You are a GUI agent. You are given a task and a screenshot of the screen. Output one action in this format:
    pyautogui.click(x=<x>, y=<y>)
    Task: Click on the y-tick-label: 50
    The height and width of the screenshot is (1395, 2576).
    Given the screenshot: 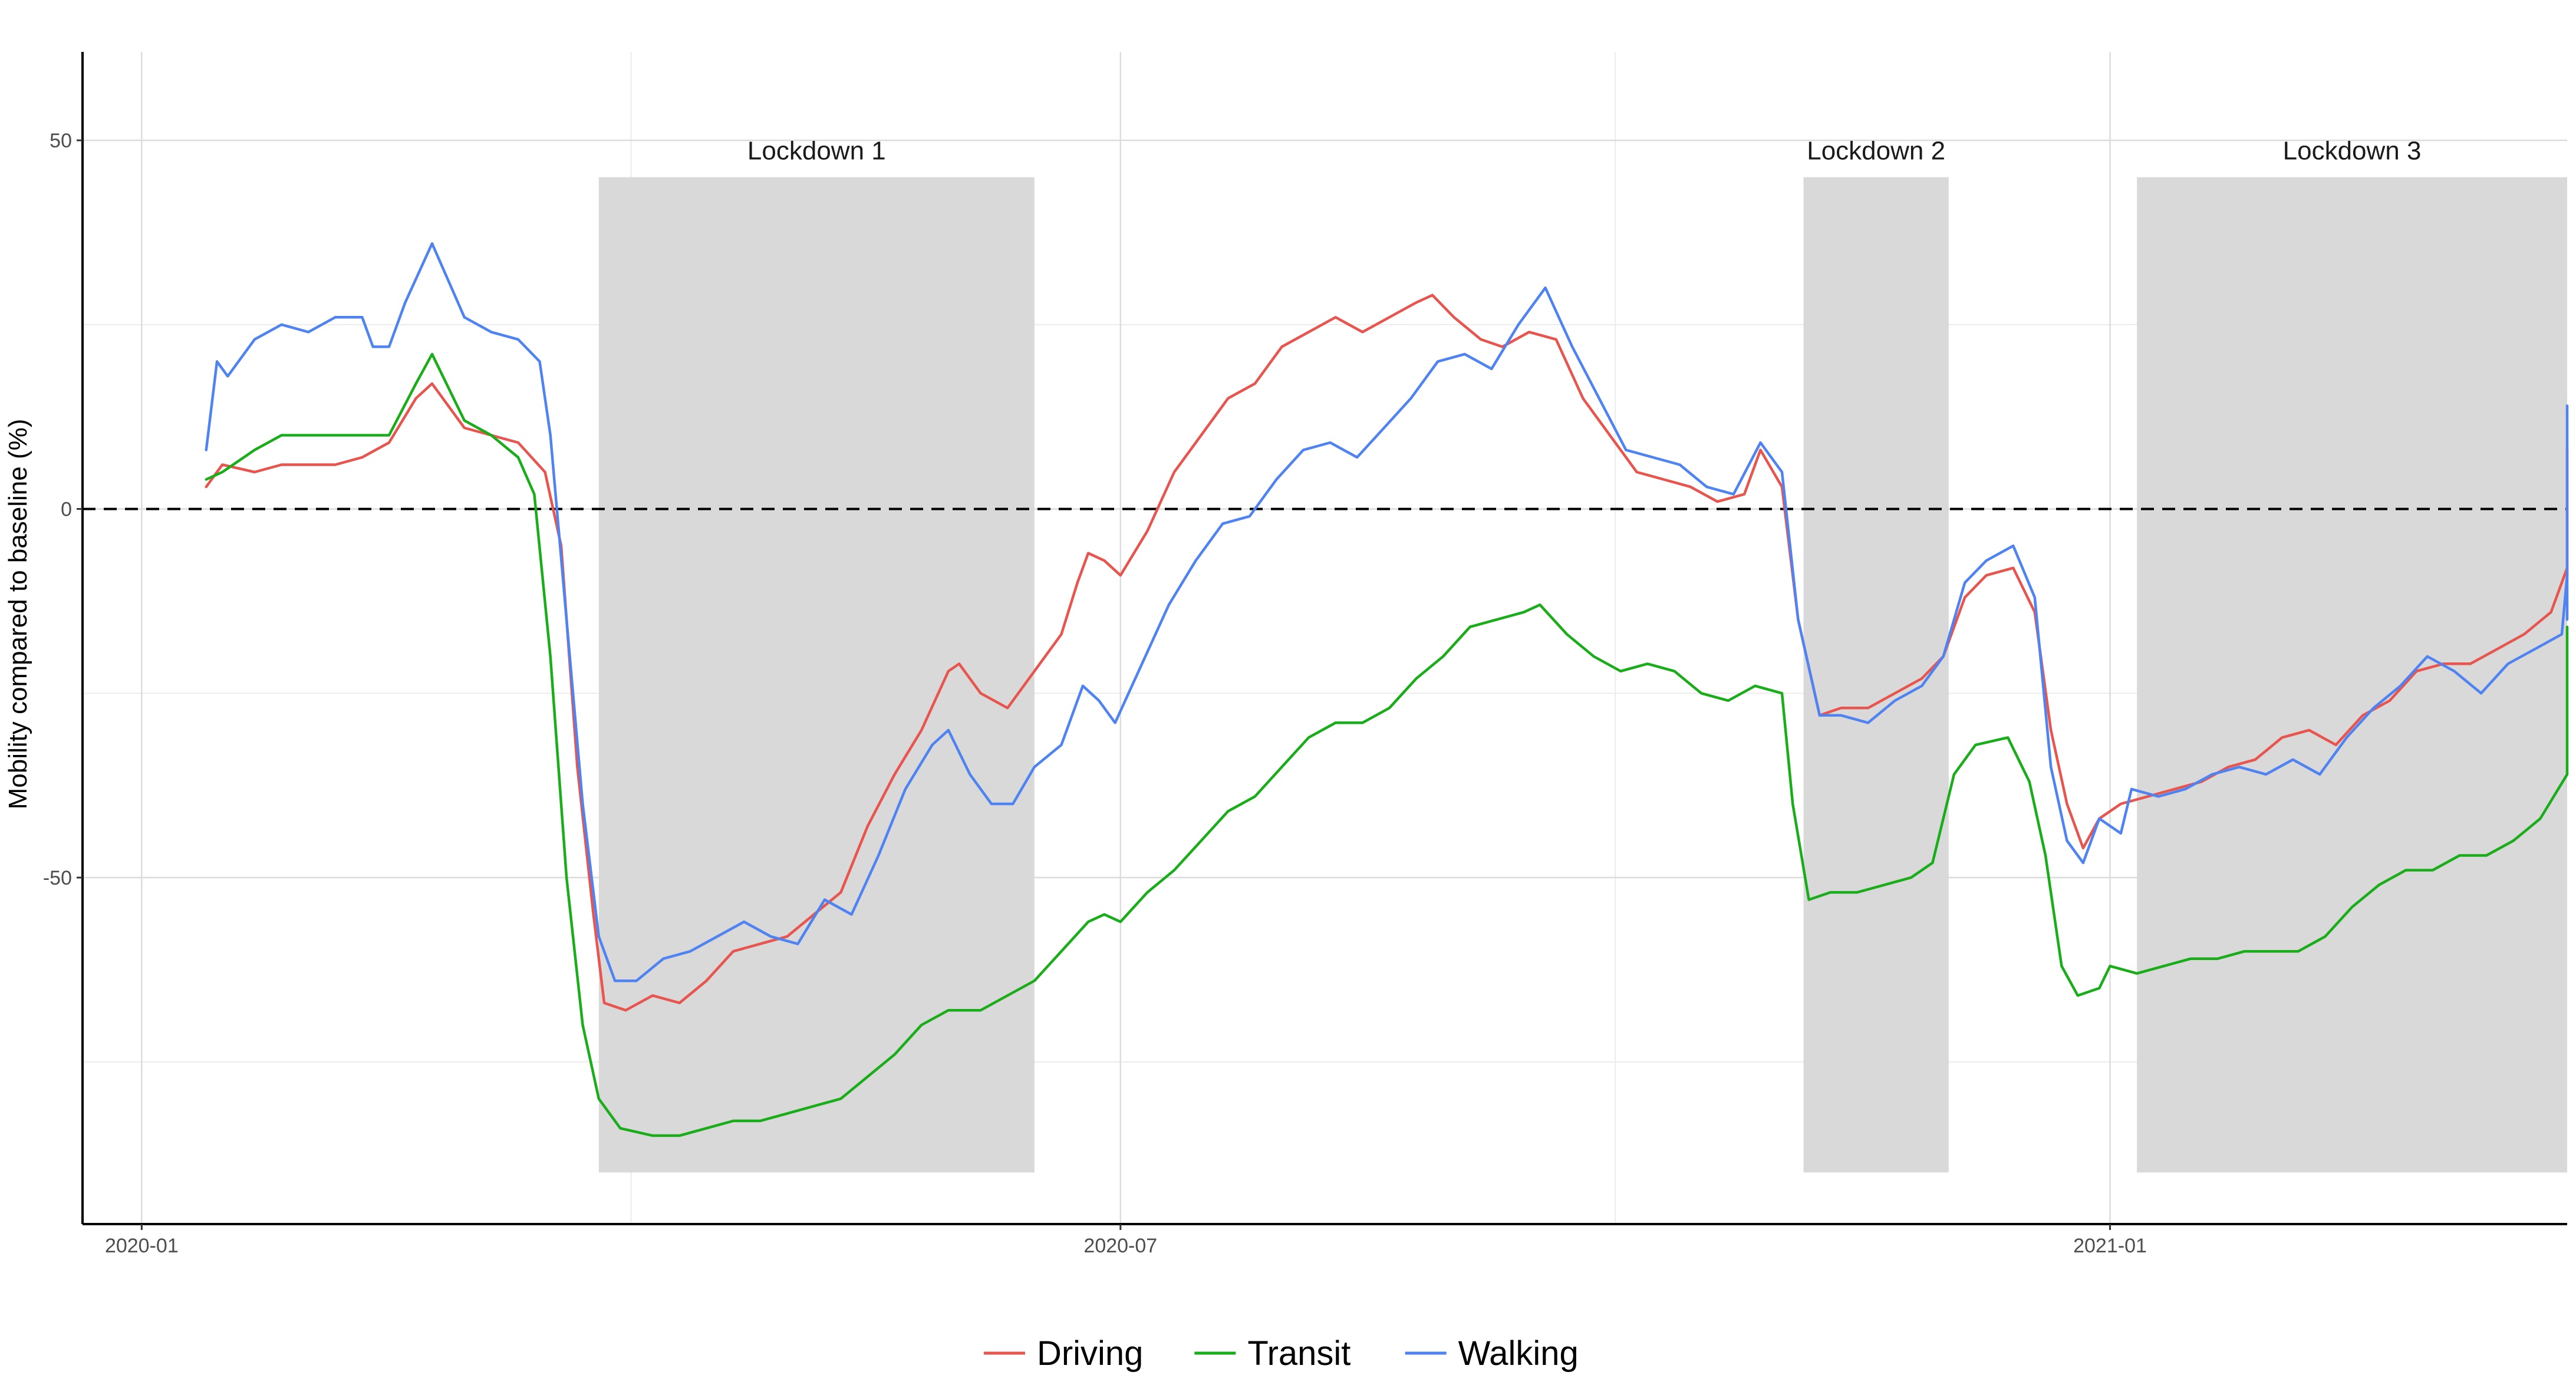 What is the action you would take?
    pyautogui.click(x=61, y=141)
    